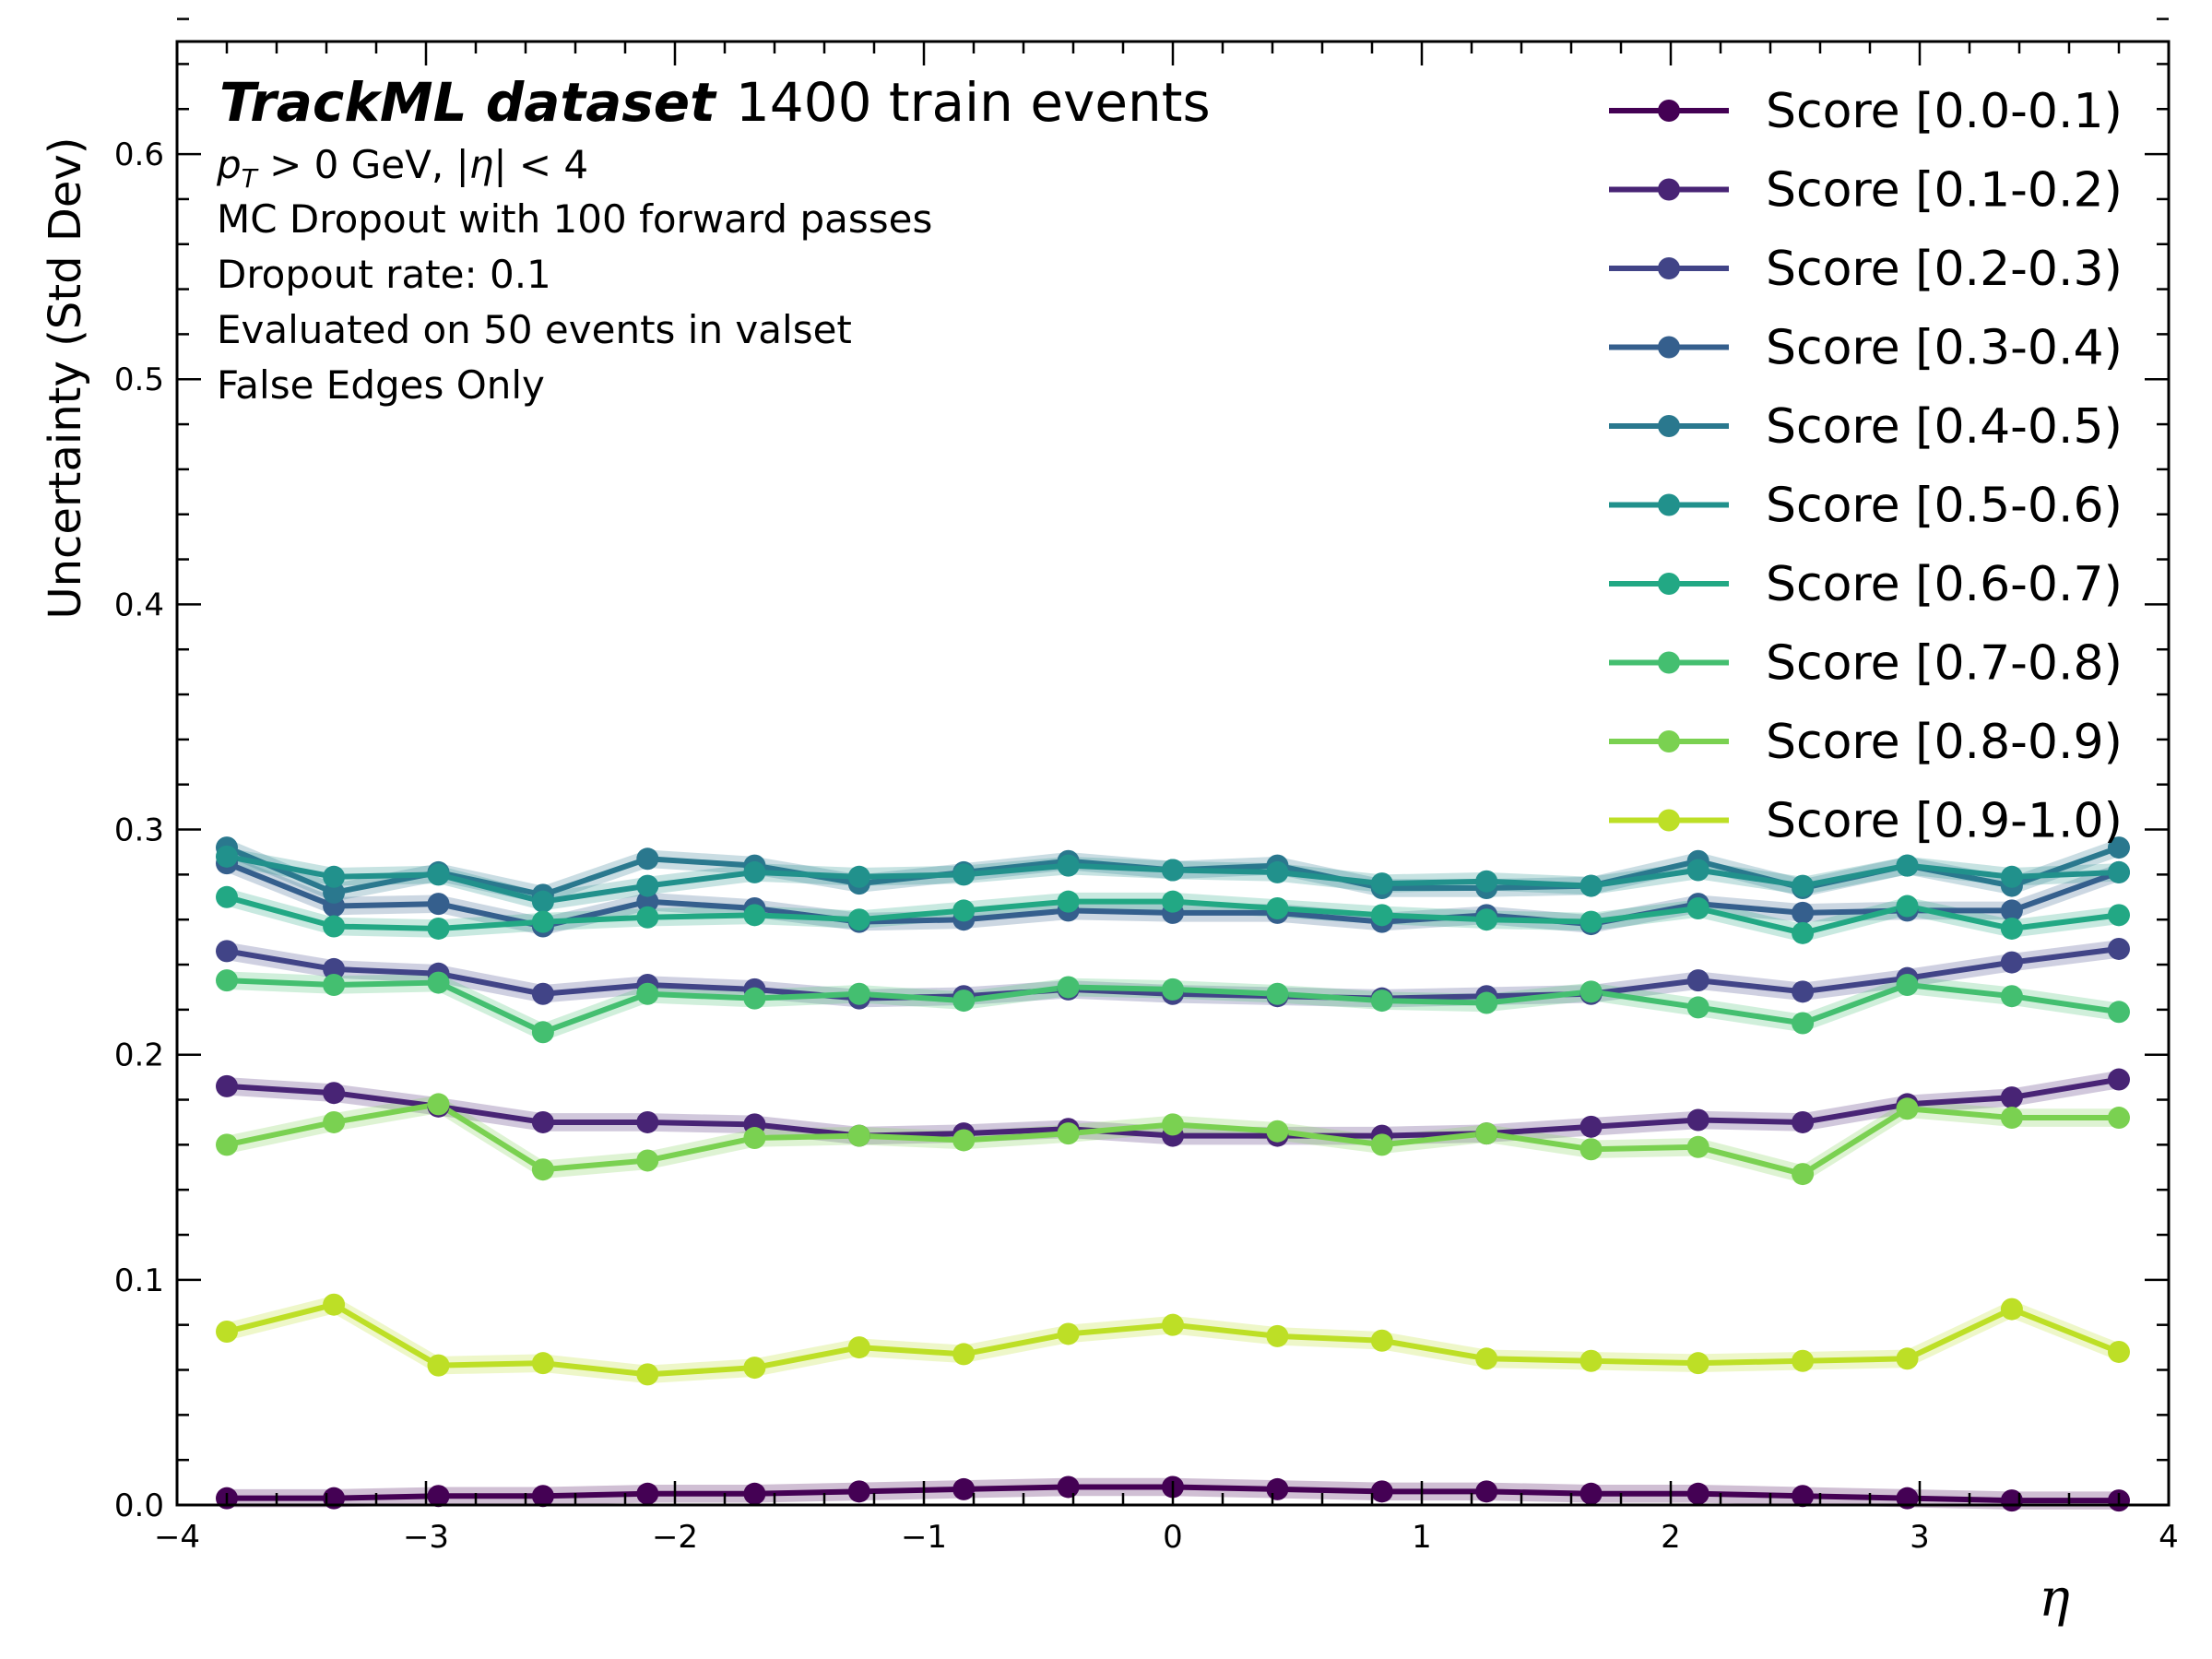 The height and width of the screenshot is (1659, 2212). I want to click on y-tick-label: 0.1, so click(139, 1281).